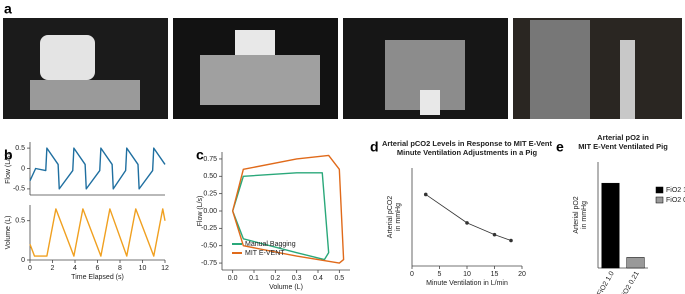 This screenshot has height=294, width=685. Describe the element at coordinates (467, 152) in the screenshot. I see `chart-title: Minute Ventilation Adjustments in a Pig` at that location.